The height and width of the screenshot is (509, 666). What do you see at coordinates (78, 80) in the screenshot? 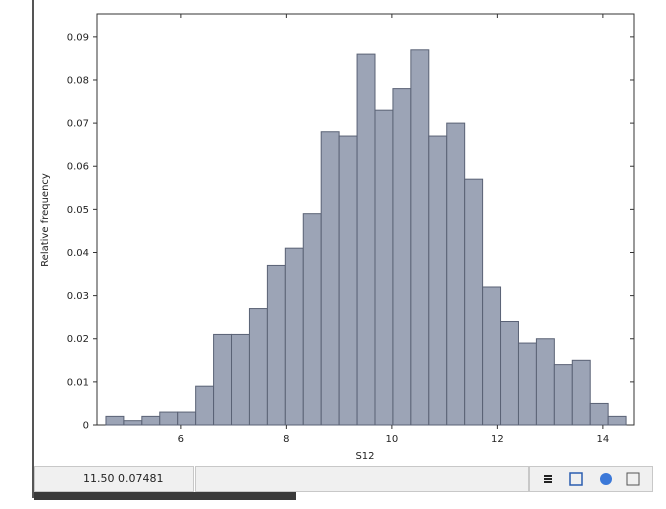
I see `y-tick-label: 0.08` at bounding box center [78, 80].